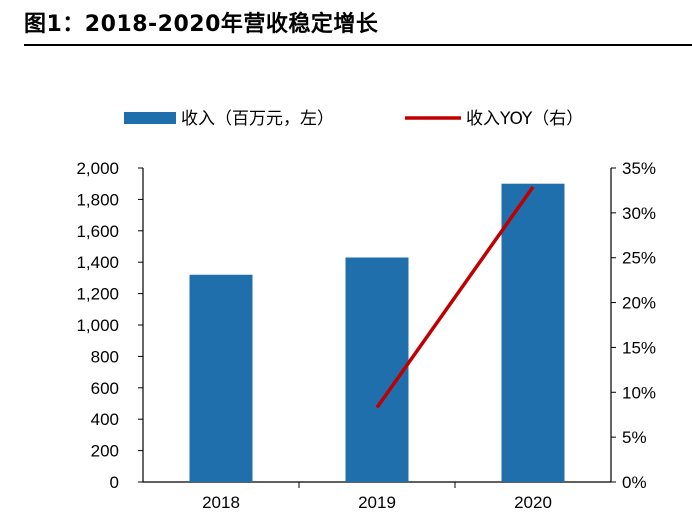  I want to click on legend-revenue-label: 收入（百万元，左）, so click(257, 119).